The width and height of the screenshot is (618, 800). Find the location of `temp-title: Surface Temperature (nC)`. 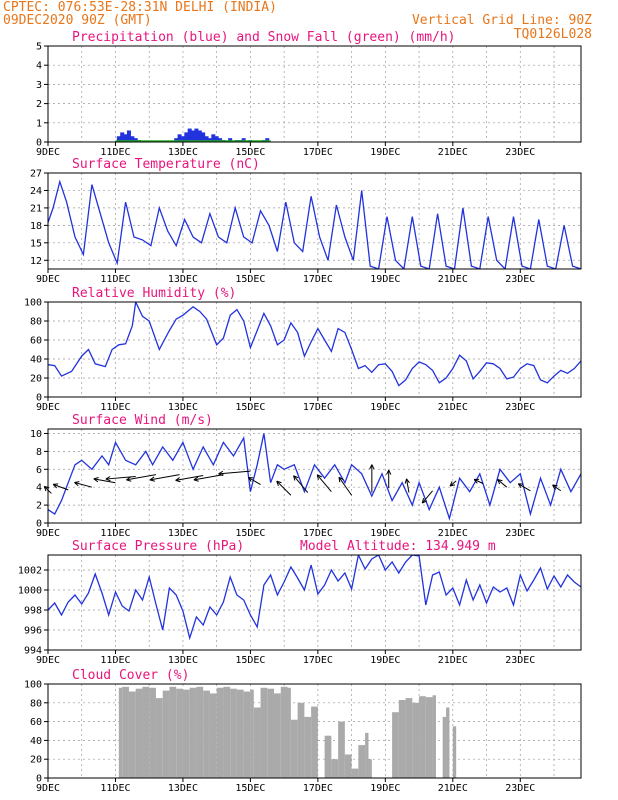

temp-title: Surface Temperature (nC) is located at coordinates (166, 164).